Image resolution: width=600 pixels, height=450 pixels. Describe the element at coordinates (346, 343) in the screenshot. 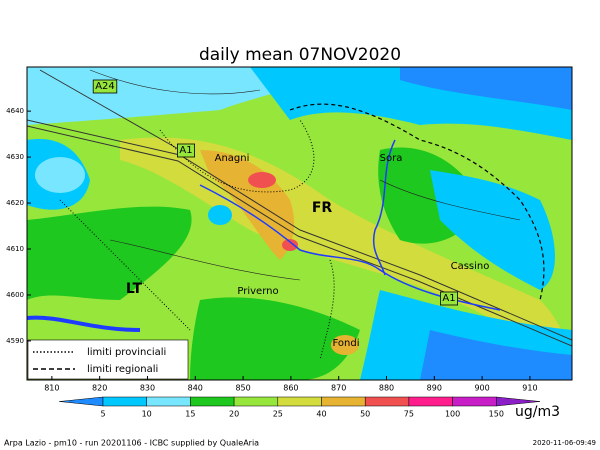

I see `place-label: Fondi` at that location.